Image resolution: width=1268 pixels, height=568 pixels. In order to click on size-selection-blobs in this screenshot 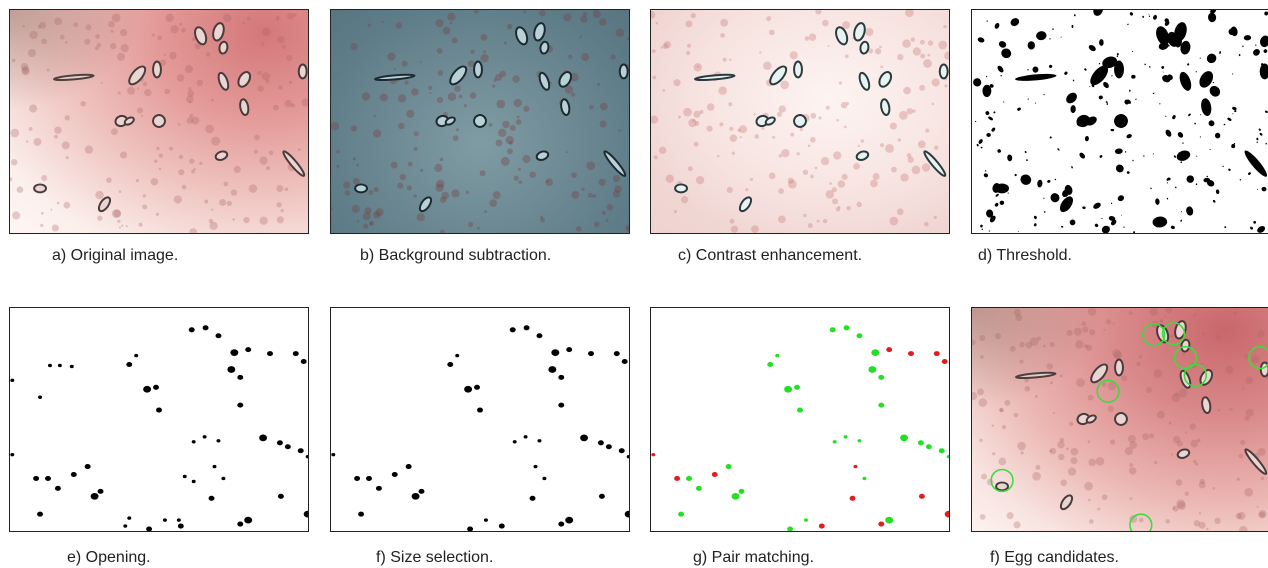, I will do `click(480, 428)`.